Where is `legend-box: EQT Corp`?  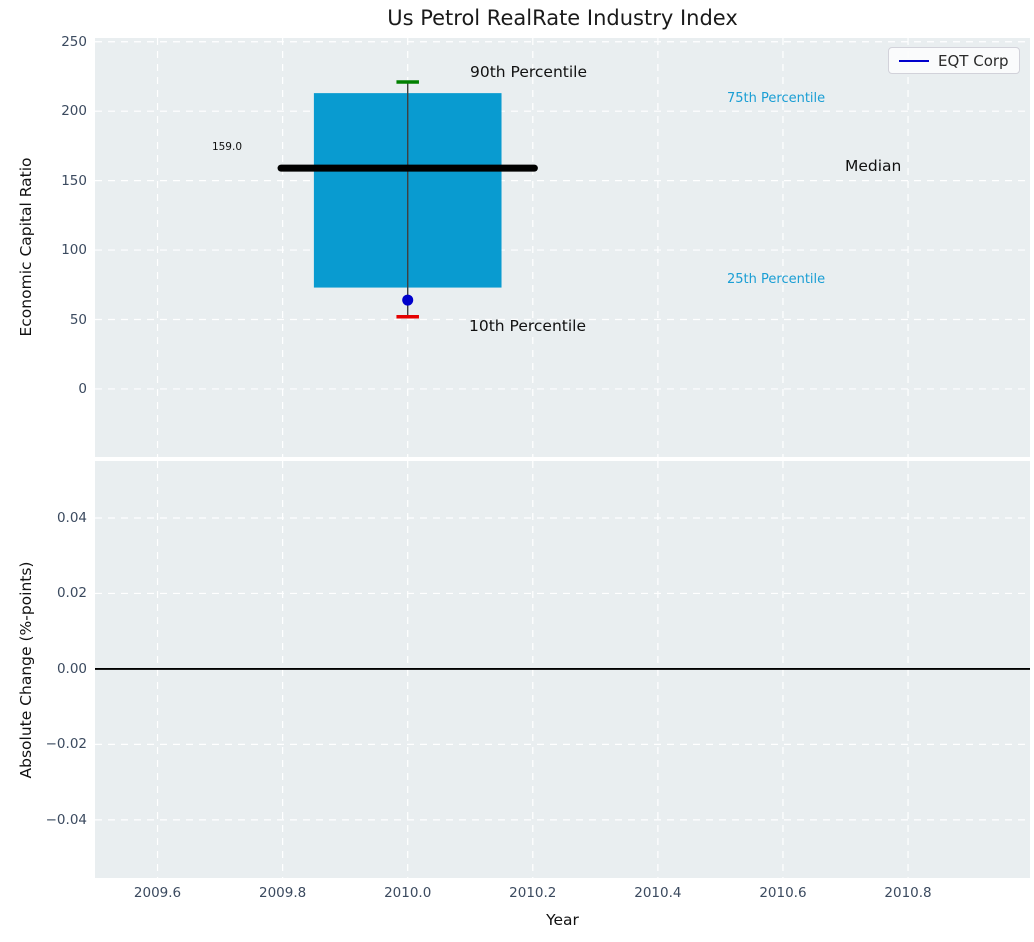 legend-box: EQT Corp is located at coordinates (954, 60).